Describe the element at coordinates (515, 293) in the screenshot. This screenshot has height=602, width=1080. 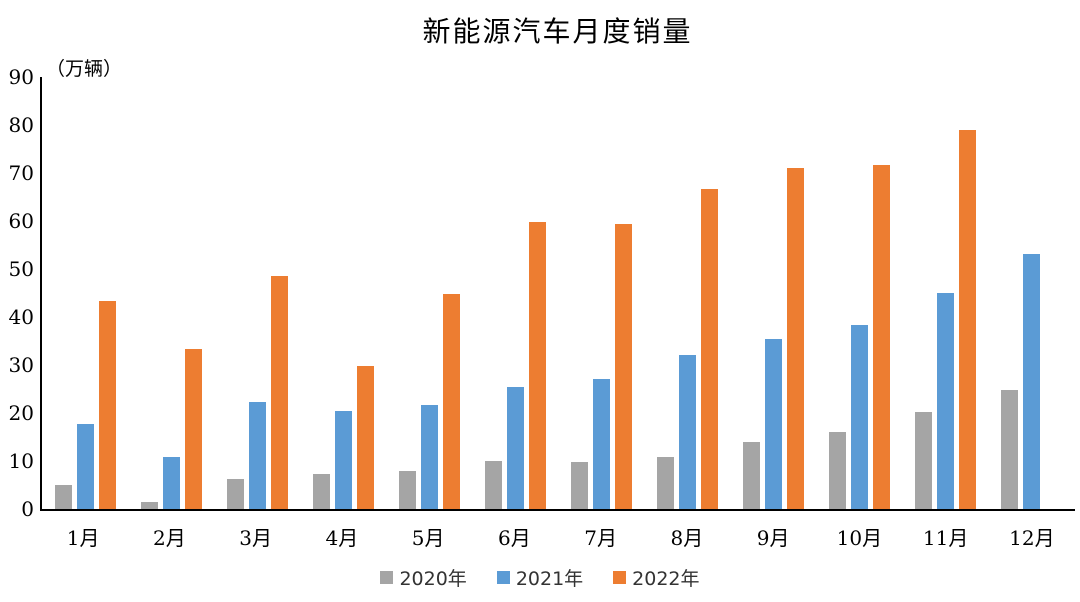
I see `bar-group-6月` at that location.